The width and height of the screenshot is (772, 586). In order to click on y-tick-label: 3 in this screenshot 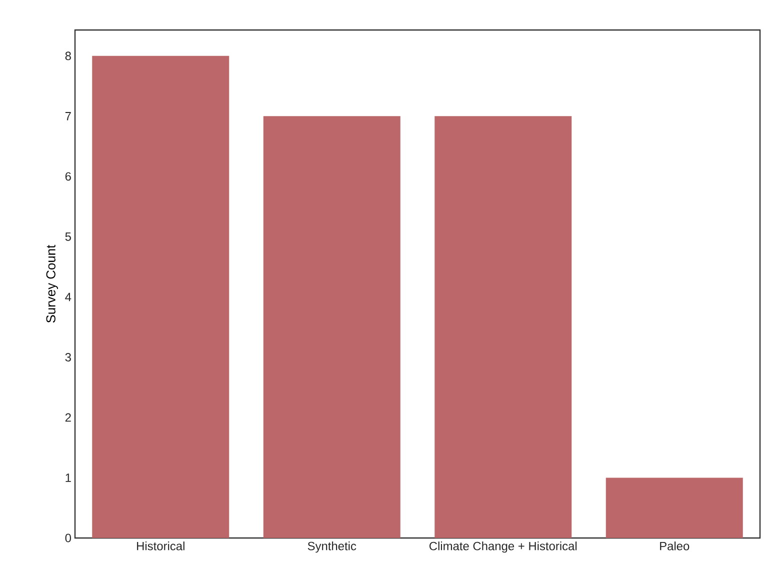, I will do `click(68, 357)`.